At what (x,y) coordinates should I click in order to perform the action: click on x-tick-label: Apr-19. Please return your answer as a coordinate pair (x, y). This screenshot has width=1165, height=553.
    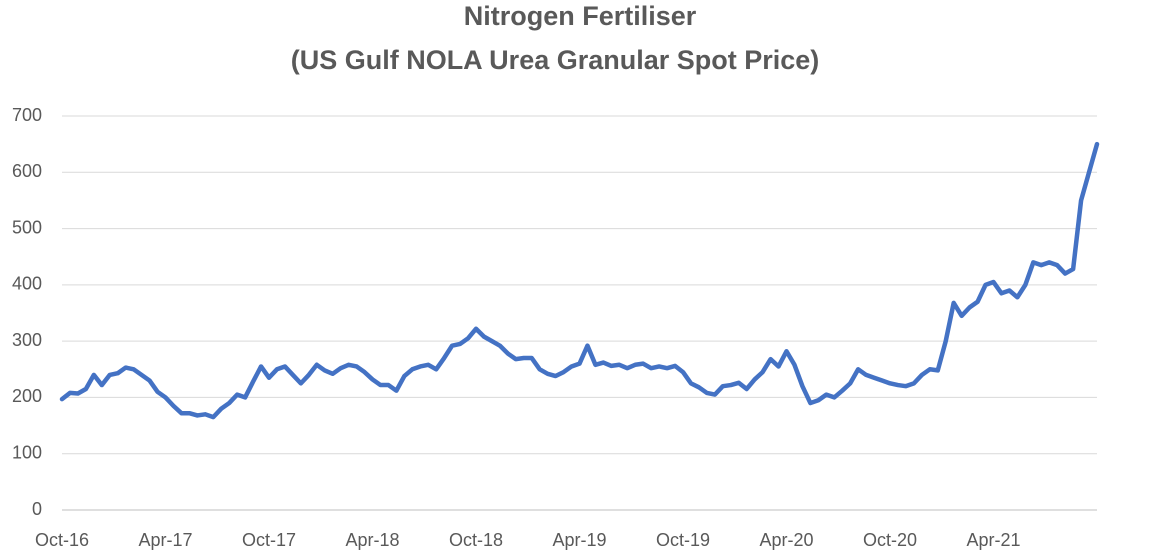
    Looking at the image, I should click on (579, 540).